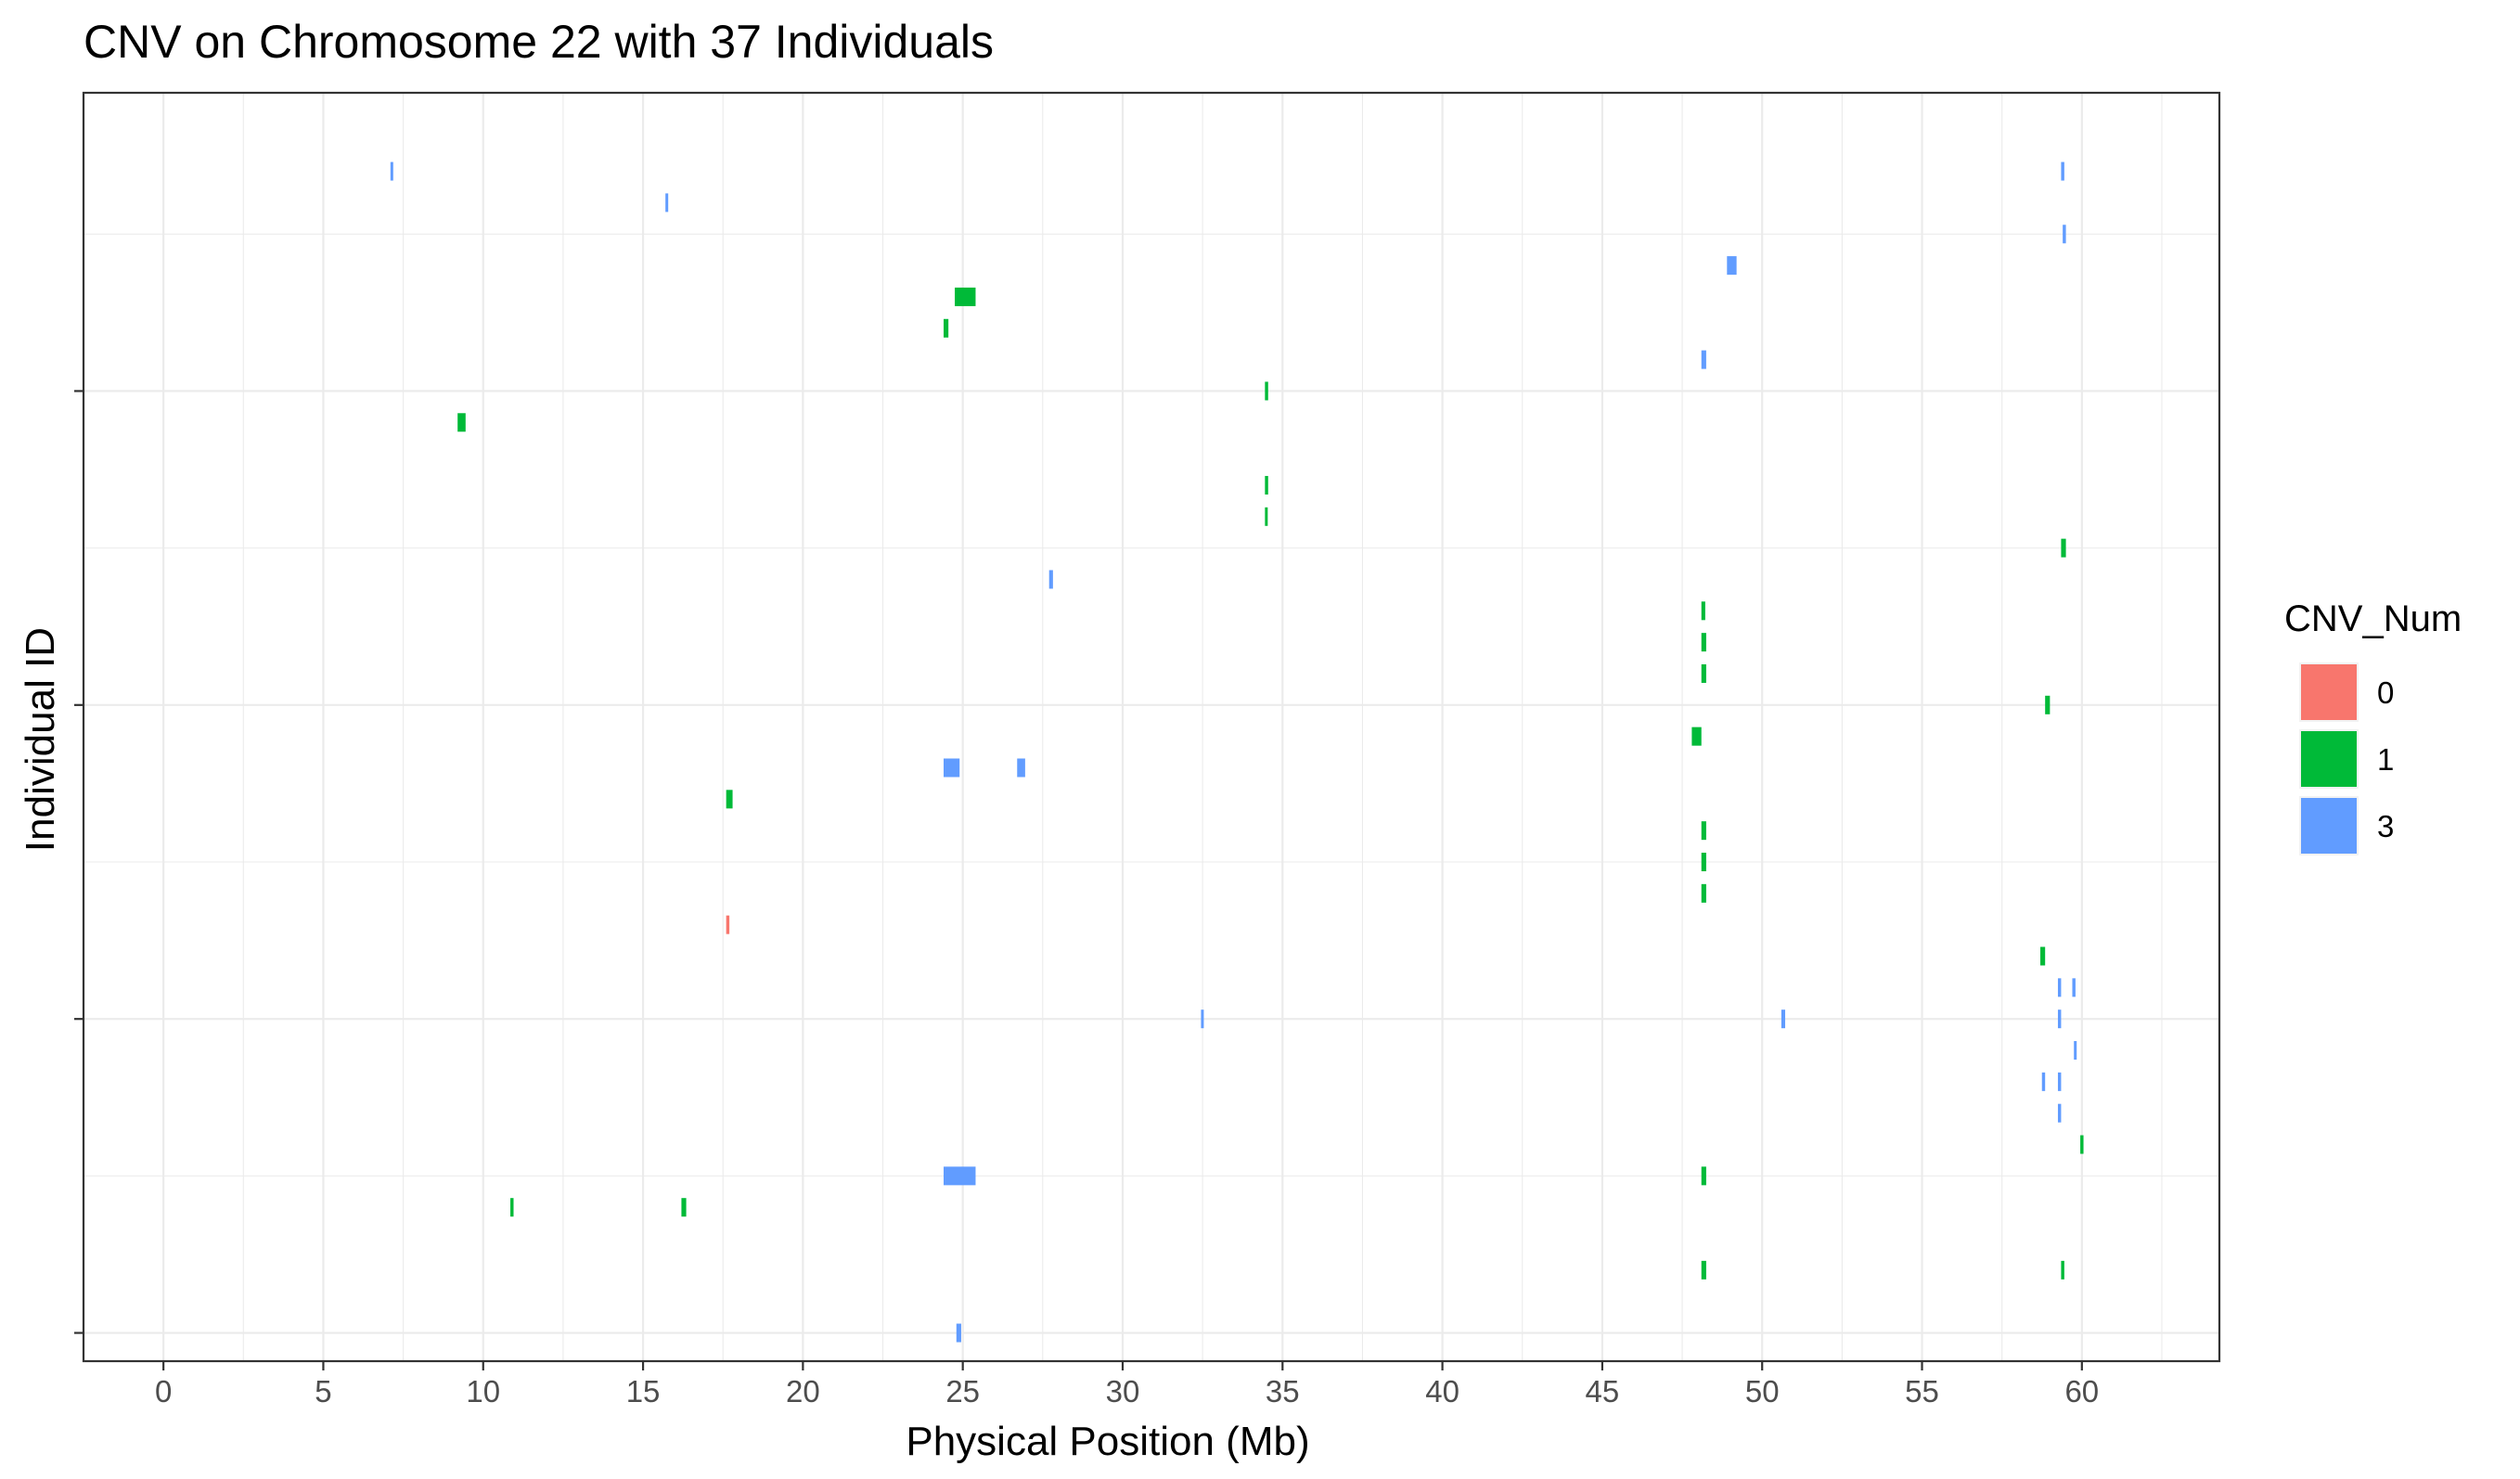  I want to click on x-tick-label: 10, so click(483, 1391).